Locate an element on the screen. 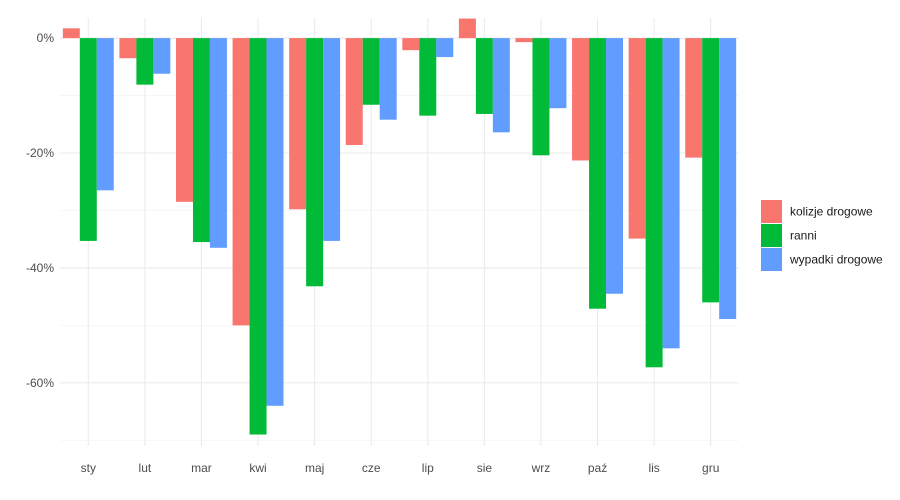  y-tick-label: -60% is located at coordinates (40, 383).